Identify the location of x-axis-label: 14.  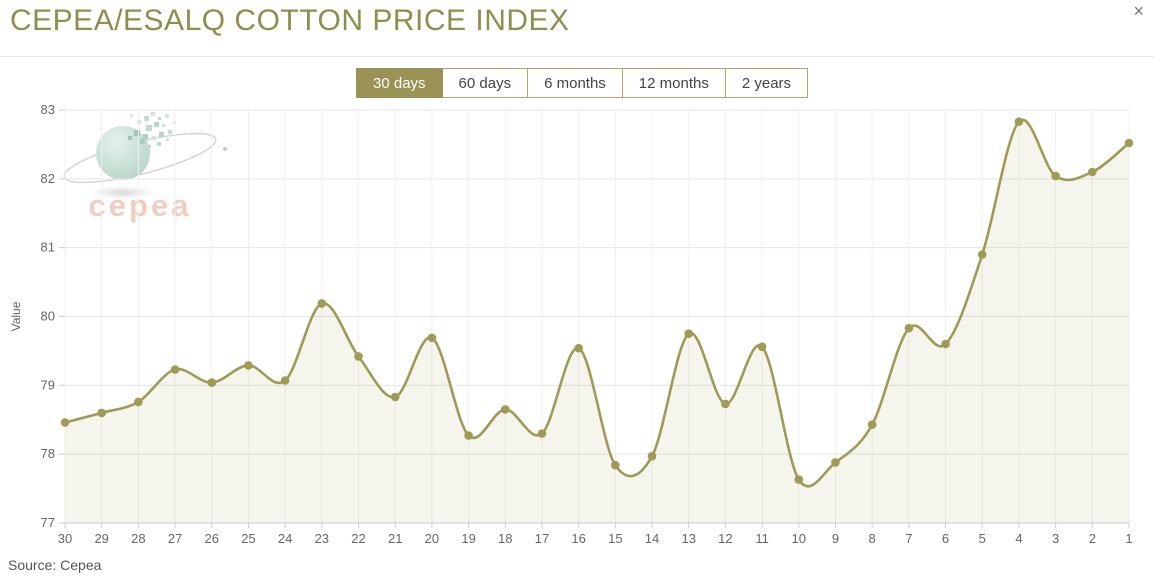
(652, 538).